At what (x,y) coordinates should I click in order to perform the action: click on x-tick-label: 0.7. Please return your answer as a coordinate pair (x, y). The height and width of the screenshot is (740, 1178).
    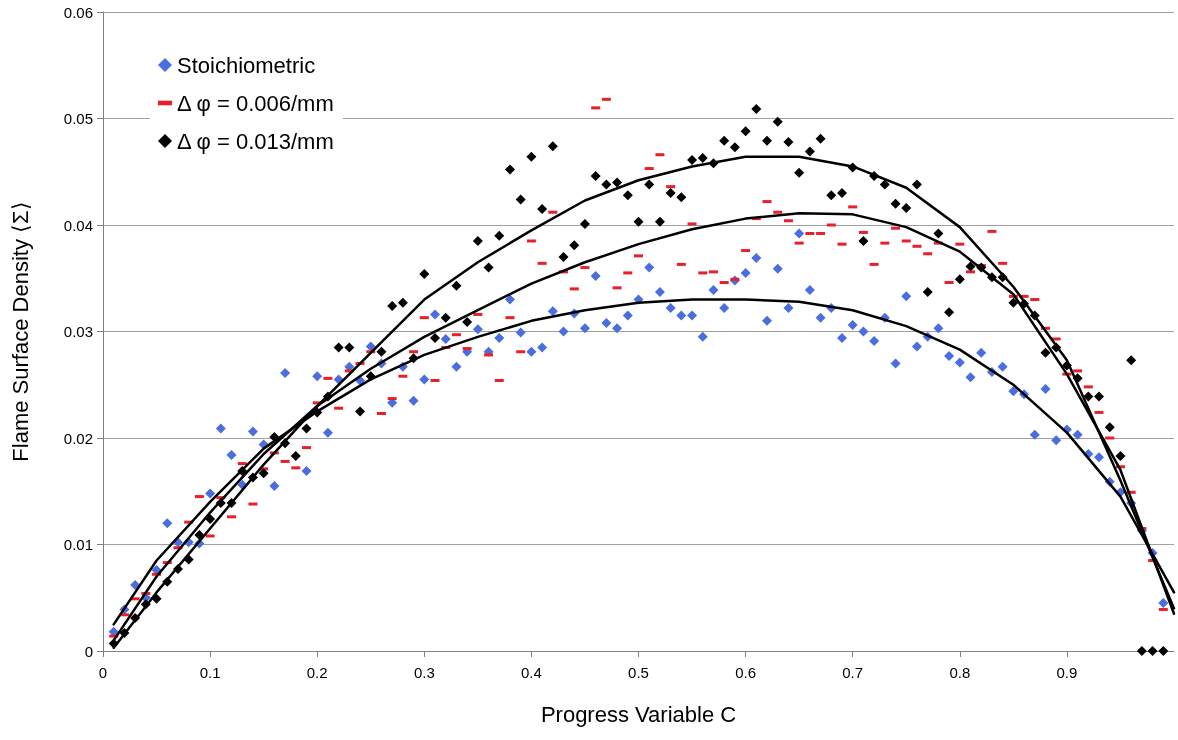
    Looking at the image, I should click on (853, 672).